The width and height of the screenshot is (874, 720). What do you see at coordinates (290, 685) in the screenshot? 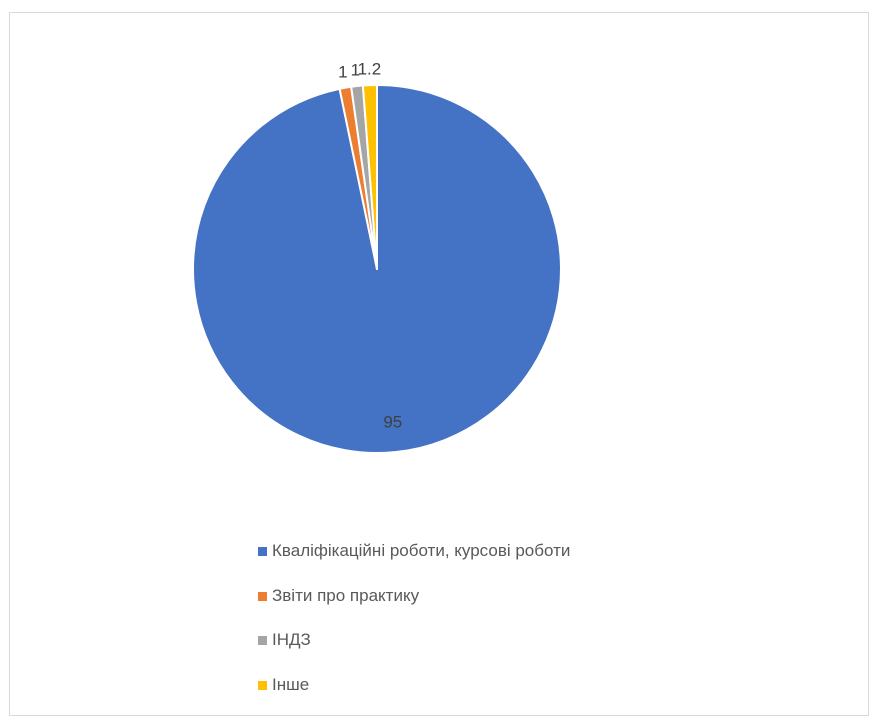
I see `legend-label: Інше` at bounding box center [290, 685].